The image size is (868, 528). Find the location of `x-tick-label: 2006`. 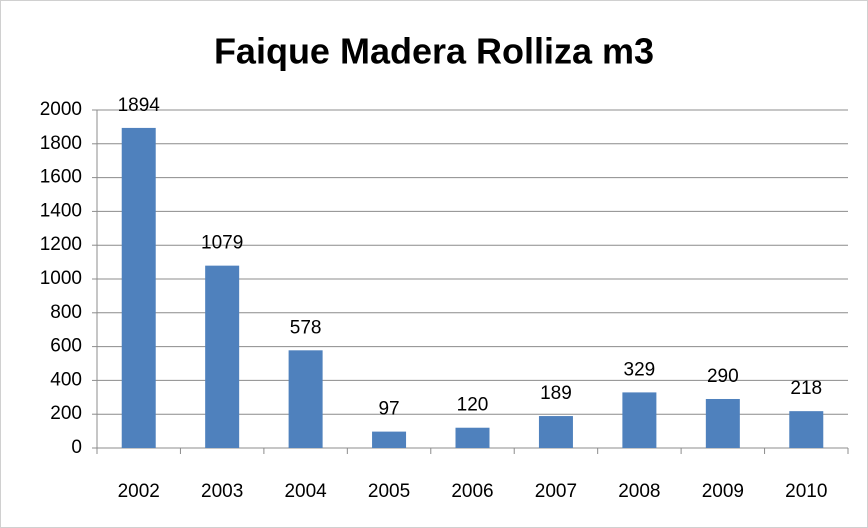

x-tick-label: 2006 is located at coordinates (472, 491).